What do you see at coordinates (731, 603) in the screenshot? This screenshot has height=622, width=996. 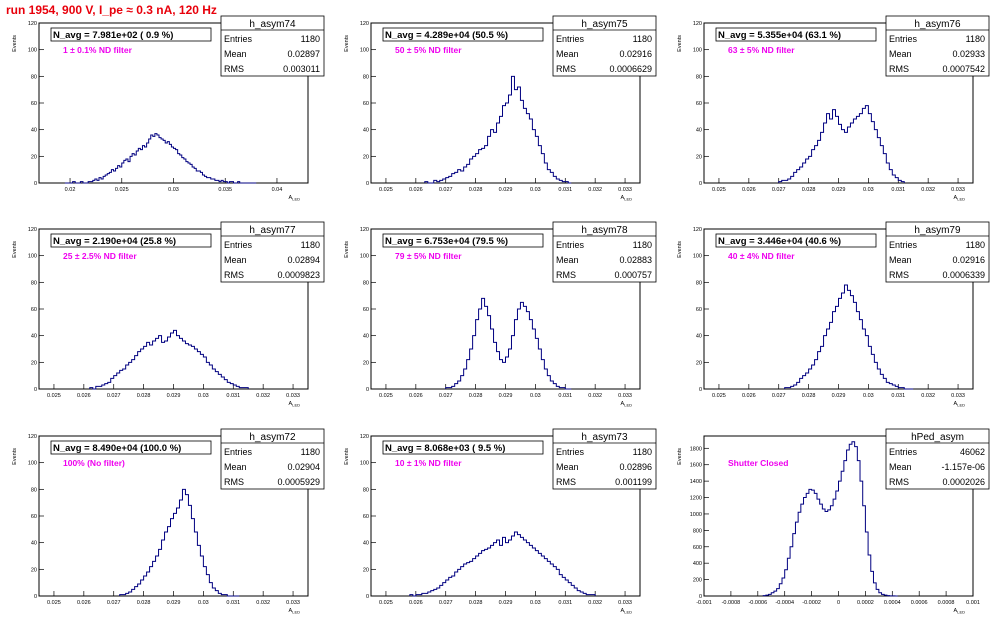 I see `x-tick-label: -0.0008` at bounding box center [731, 603].